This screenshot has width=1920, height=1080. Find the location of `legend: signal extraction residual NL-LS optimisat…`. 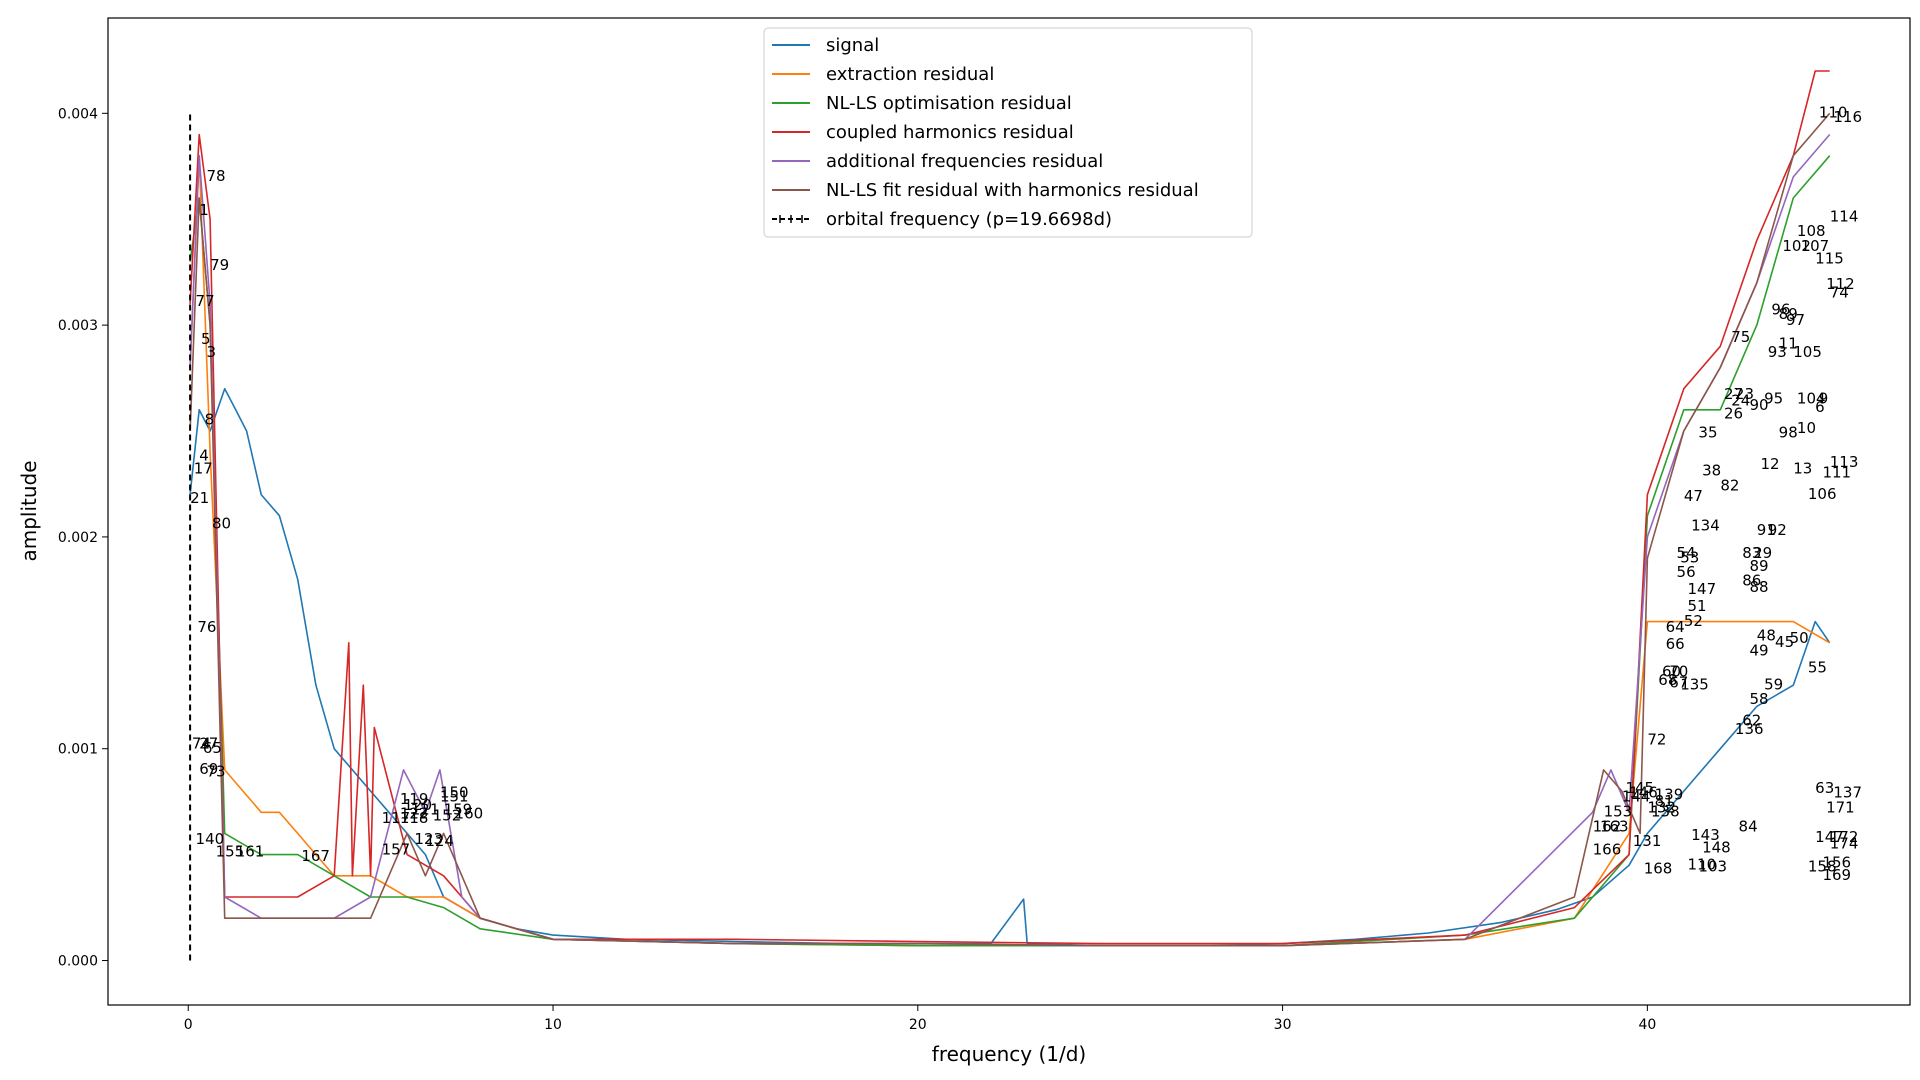

legend: signal extraction residual NL-LS optimisat… is located at coordinates (1008, 132).